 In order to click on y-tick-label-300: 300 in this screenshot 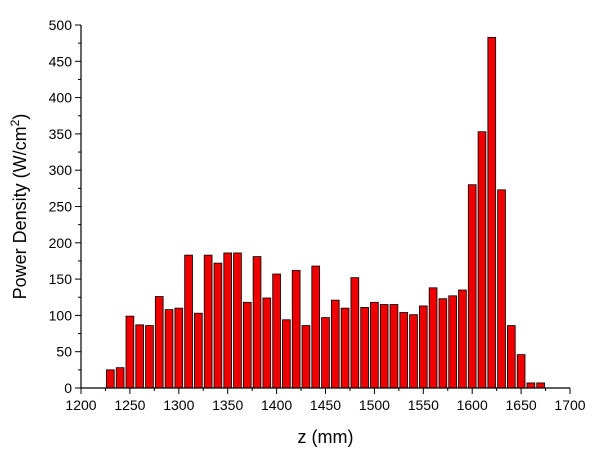, I will do `click(61, 170)`.